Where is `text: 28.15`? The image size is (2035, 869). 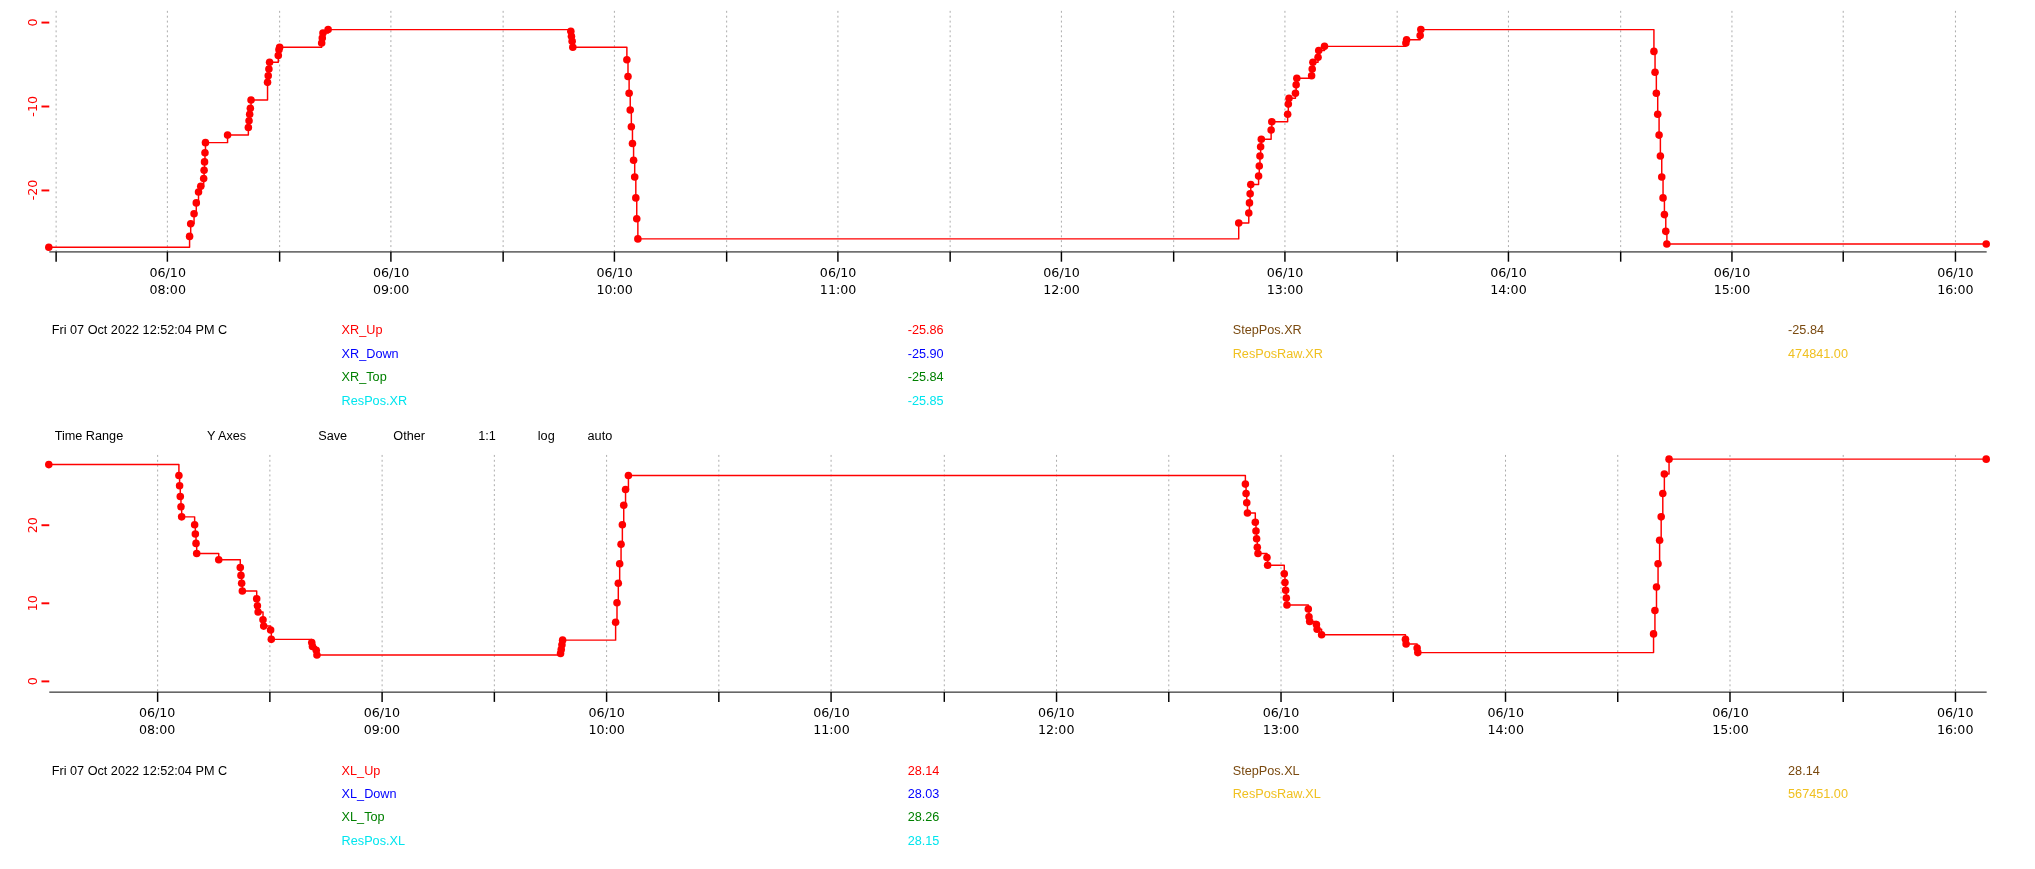
text: 28.15 is located at coordinates (923, 840).